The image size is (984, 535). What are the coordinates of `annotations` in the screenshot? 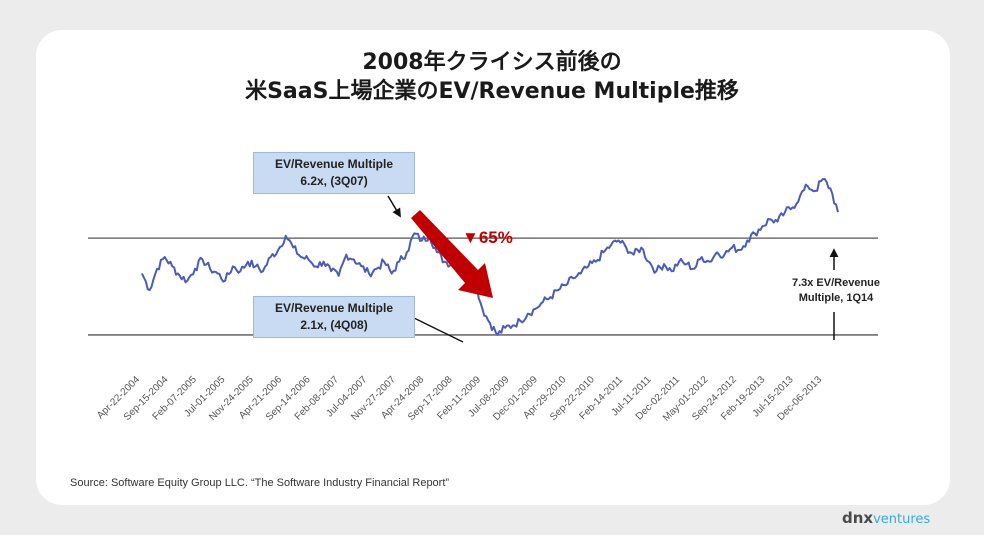 It's located at (613, 269).